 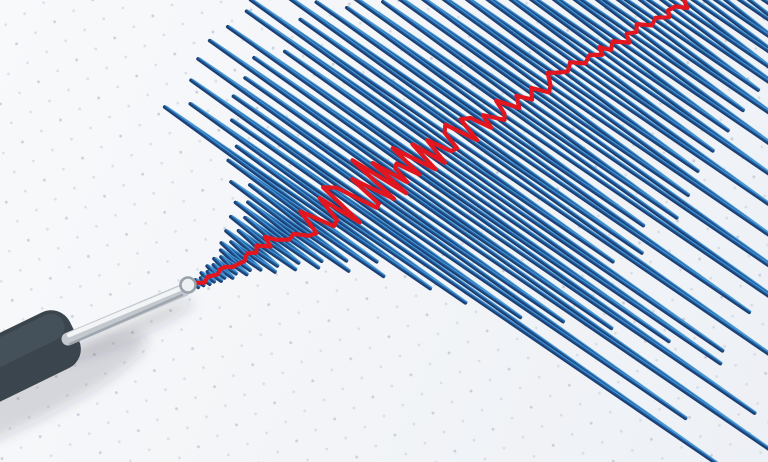 I want to click on stylus-shadow, so click(x=73, y=398).